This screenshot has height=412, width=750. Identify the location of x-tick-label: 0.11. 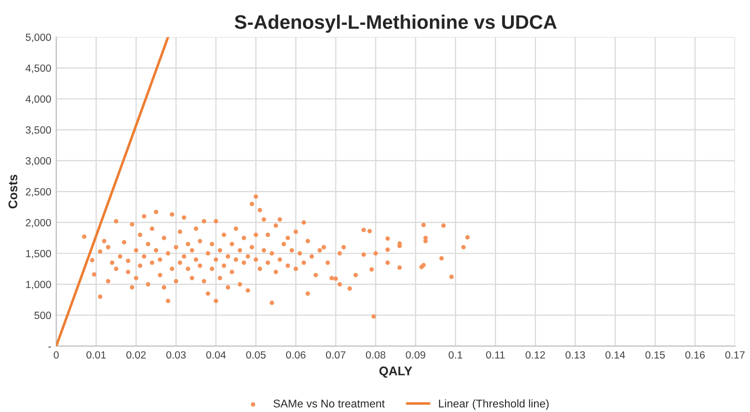
(495, 355).